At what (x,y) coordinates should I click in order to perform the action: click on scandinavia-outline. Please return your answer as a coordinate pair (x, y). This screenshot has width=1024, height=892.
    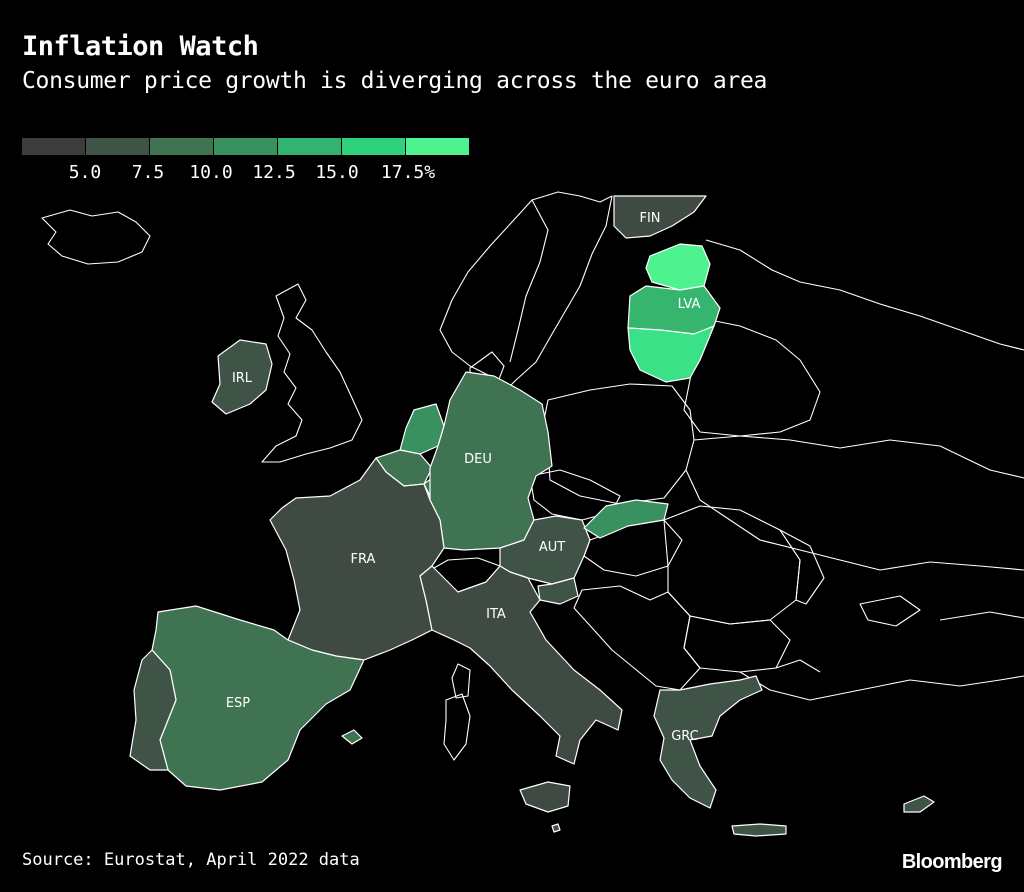
    Looking at the image, I should click on (526, 292).